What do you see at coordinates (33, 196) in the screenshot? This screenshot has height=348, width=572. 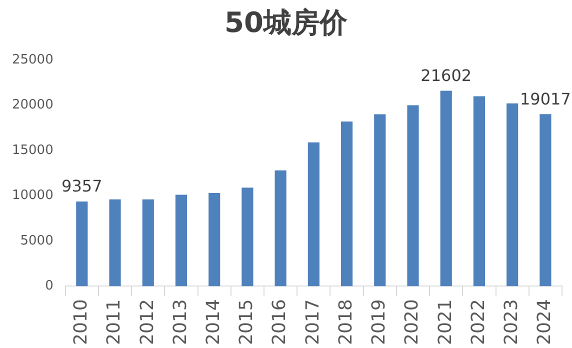 I see `y-tick-label: 10000` at bounding box center [33, 196].